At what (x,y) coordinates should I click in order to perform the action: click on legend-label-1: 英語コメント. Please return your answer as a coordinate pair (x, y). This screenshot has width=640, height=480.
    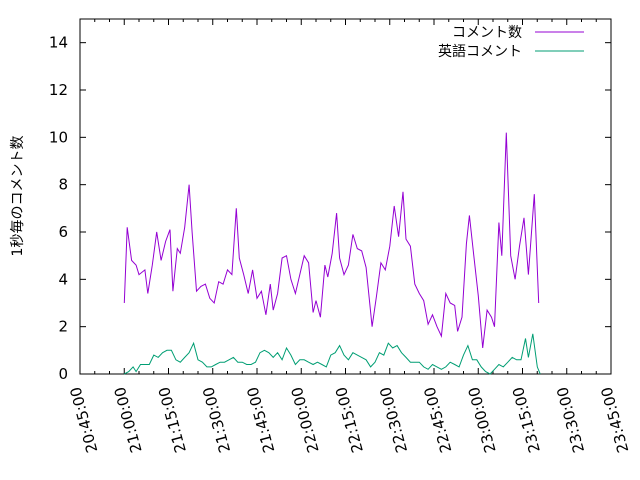
    Looking at the image, I should click on (480, 51).